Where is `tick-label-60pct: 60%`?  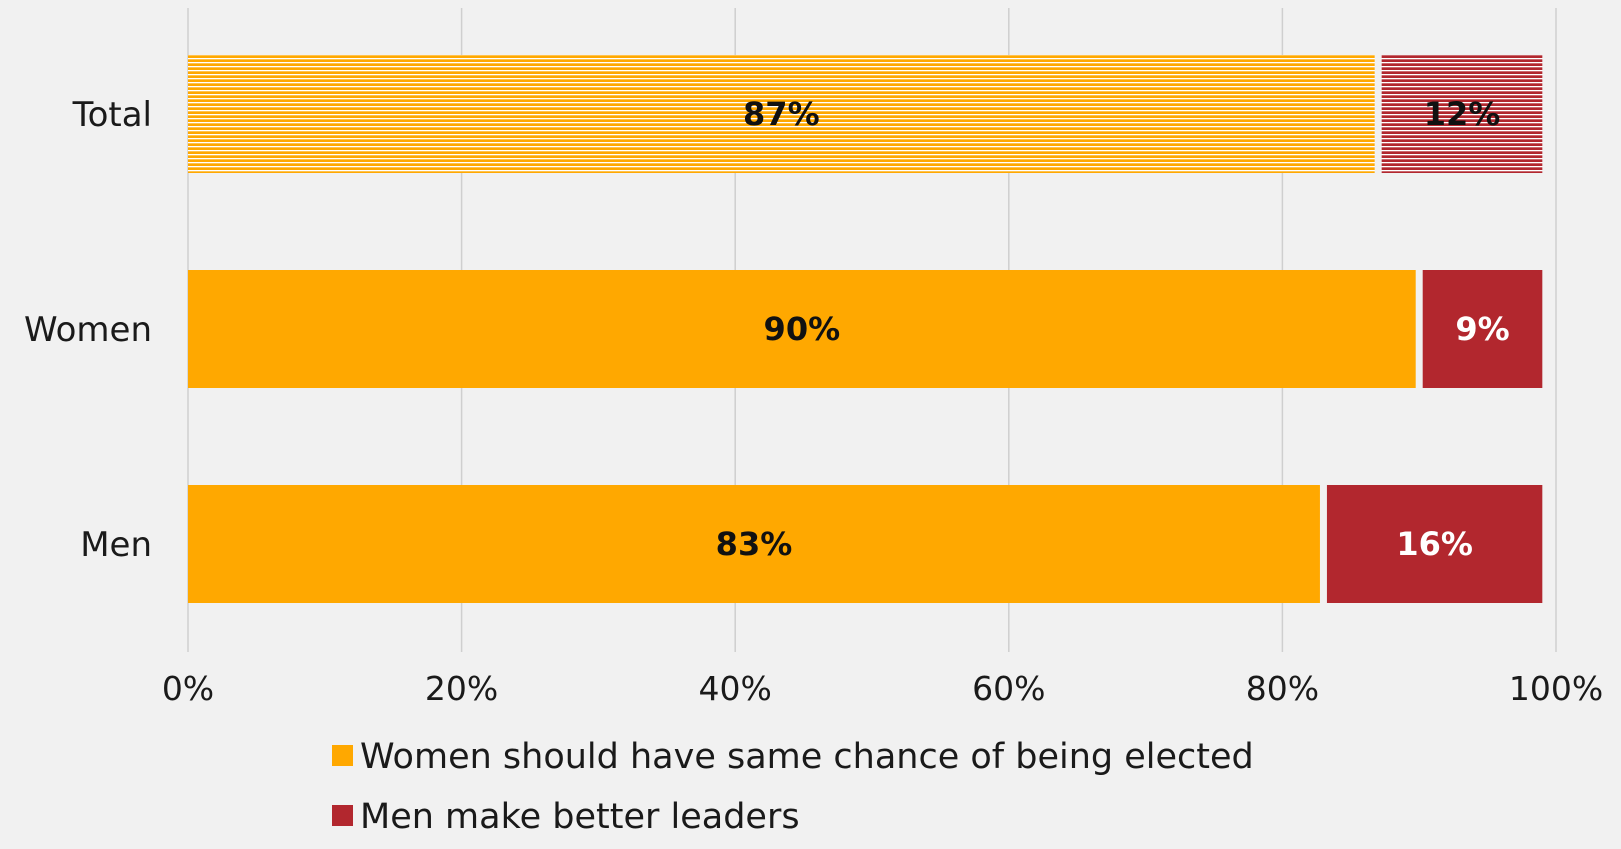
tick-label-60pct: 60% is located at coordinates (1008, 688).